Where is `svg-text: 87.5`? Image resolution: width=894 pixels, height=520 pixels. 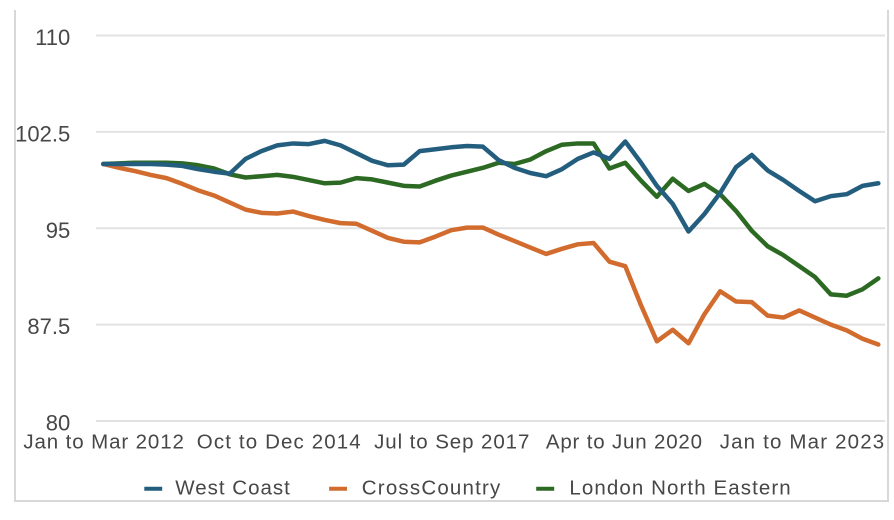 svg-text: 87.5 is located at coordinates (48, 326).